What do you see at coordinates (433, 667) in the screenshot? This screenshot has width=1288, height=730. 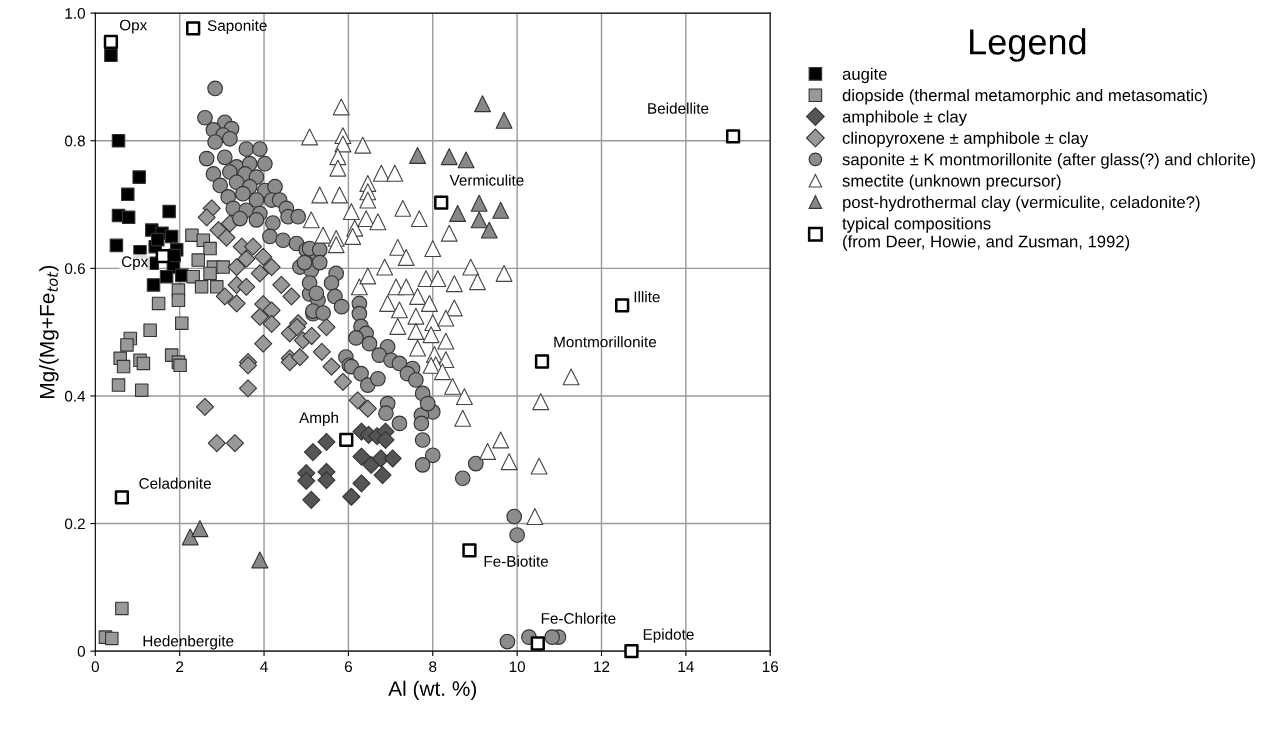 I see `x-tick-label: 8` at bounding box center [433, 667].